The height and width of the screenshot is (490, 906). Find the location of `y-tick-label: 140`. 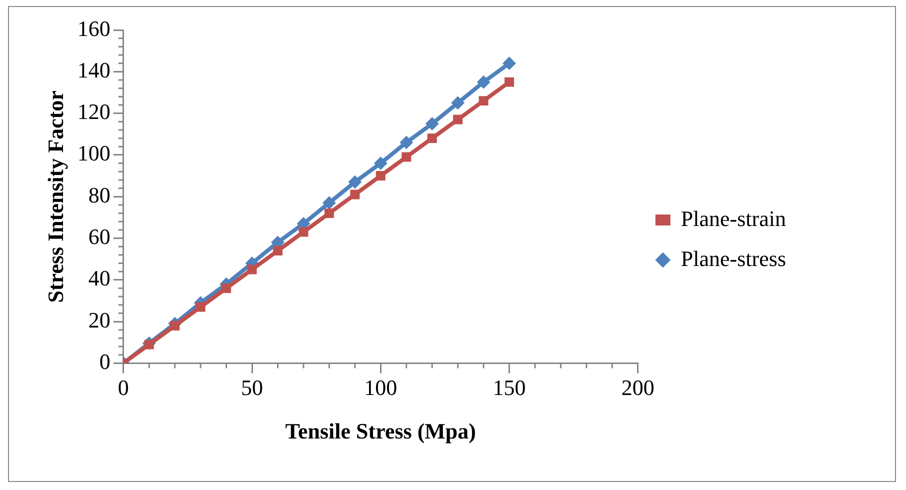

y-tick-label: 140 is located at coordinates (93, 69).